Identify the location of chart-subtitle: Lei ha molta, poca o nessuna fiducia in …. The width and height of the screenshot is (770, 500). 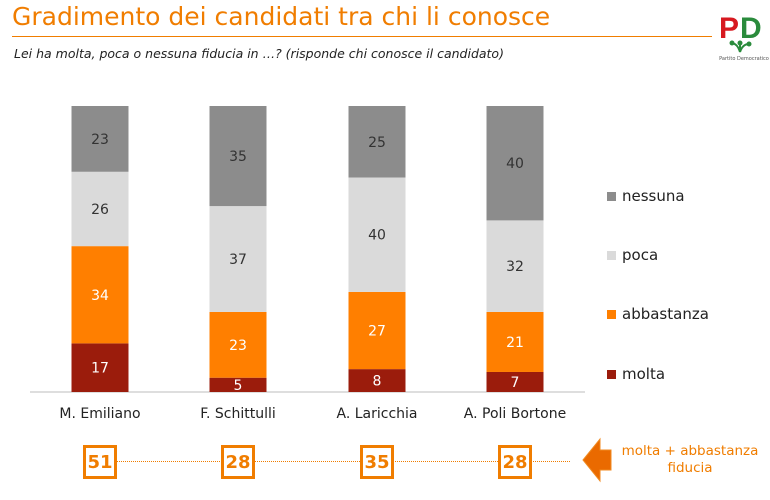
(259, 53).